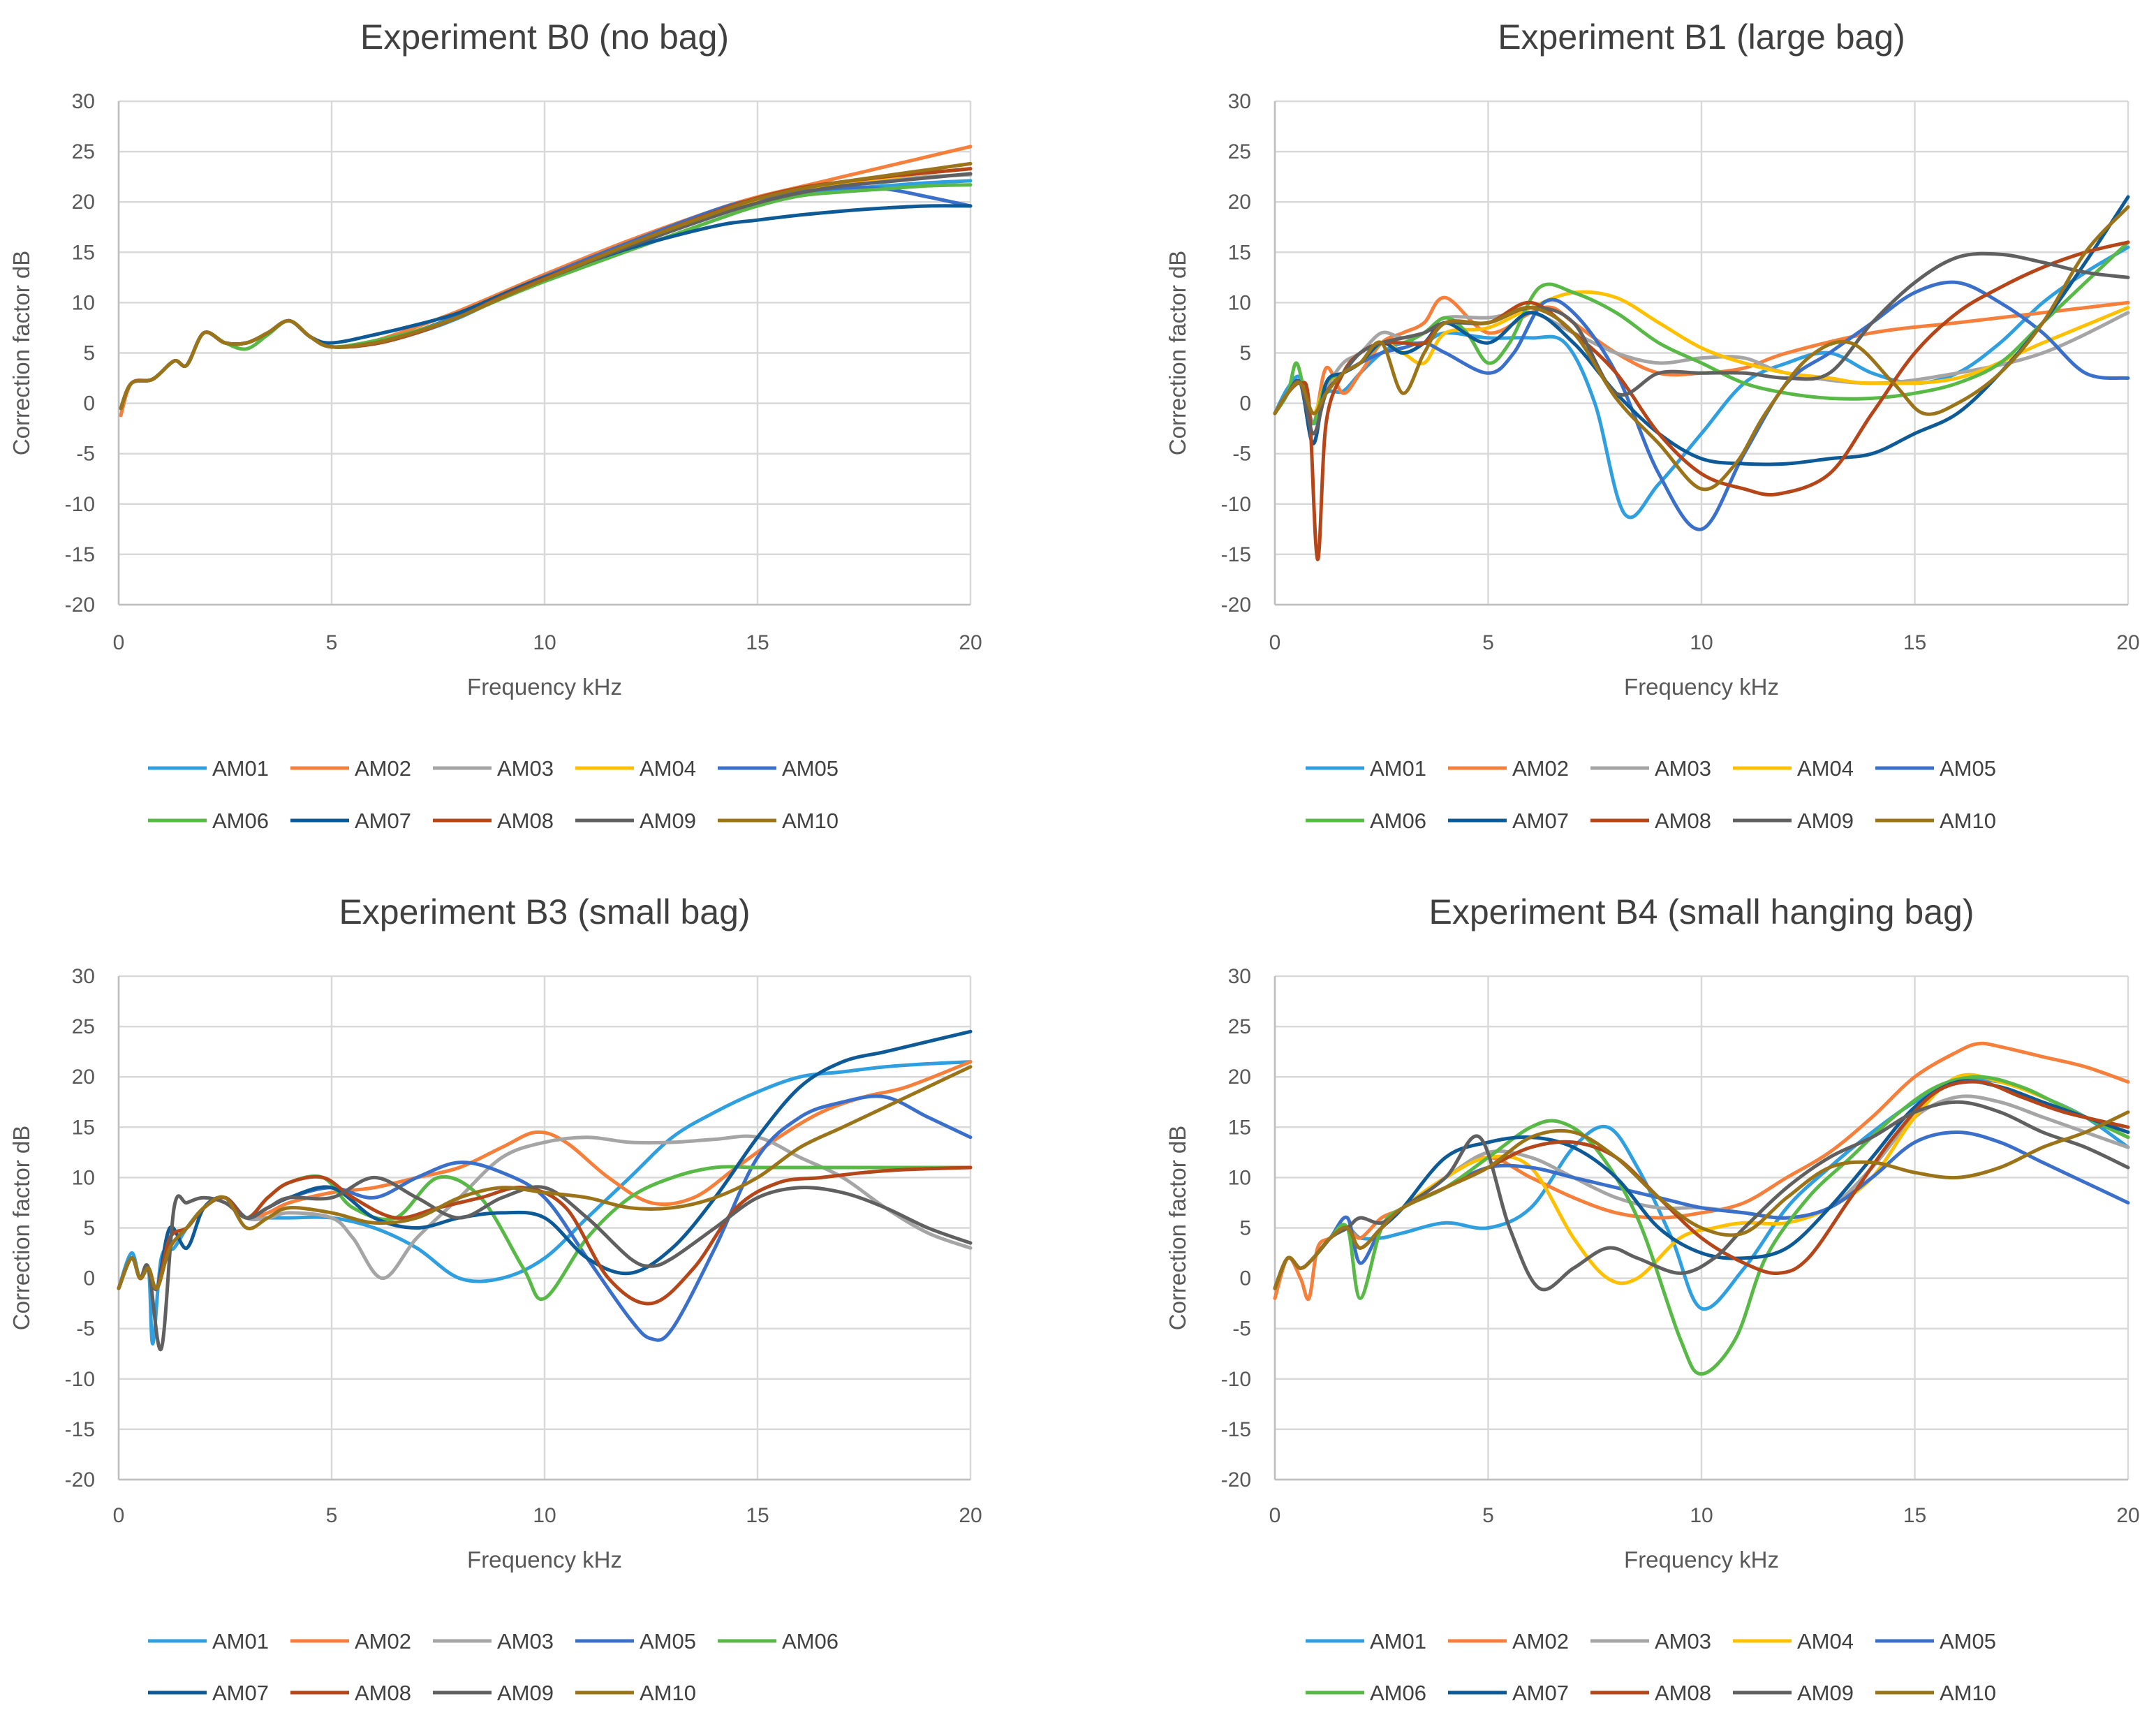  I want to click on x-tick-label: 0, so click(1275, 642).